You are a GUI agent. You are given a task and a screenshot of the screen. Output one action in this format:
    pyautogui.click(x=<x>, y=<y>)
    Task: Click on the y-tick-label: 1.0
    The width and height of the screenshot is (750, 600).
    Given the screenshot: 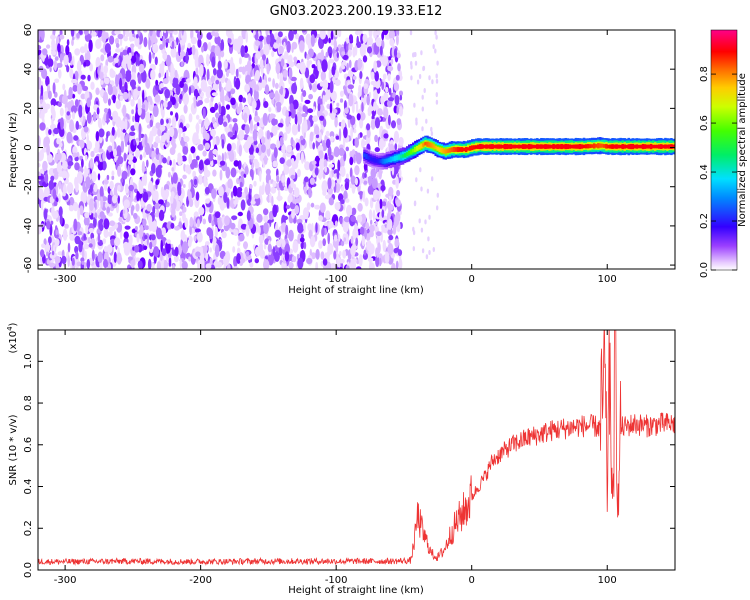 What is the action you would take?
    pyautogui.click(x=28, y=361)
    